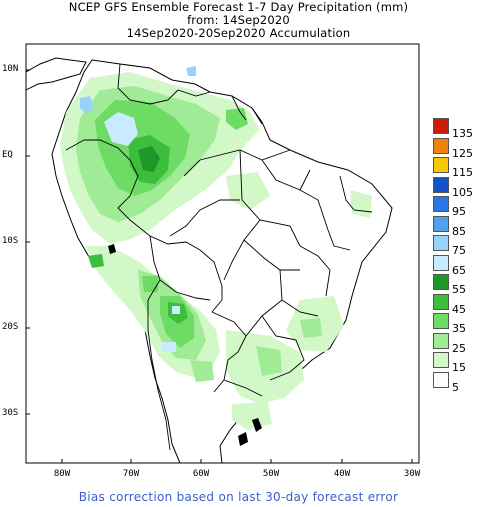 The image size is (477, 507). What do you see at coordinates (257, 425) in the screenshot?
I see `lake-patos` at bounding box center [257, 425].